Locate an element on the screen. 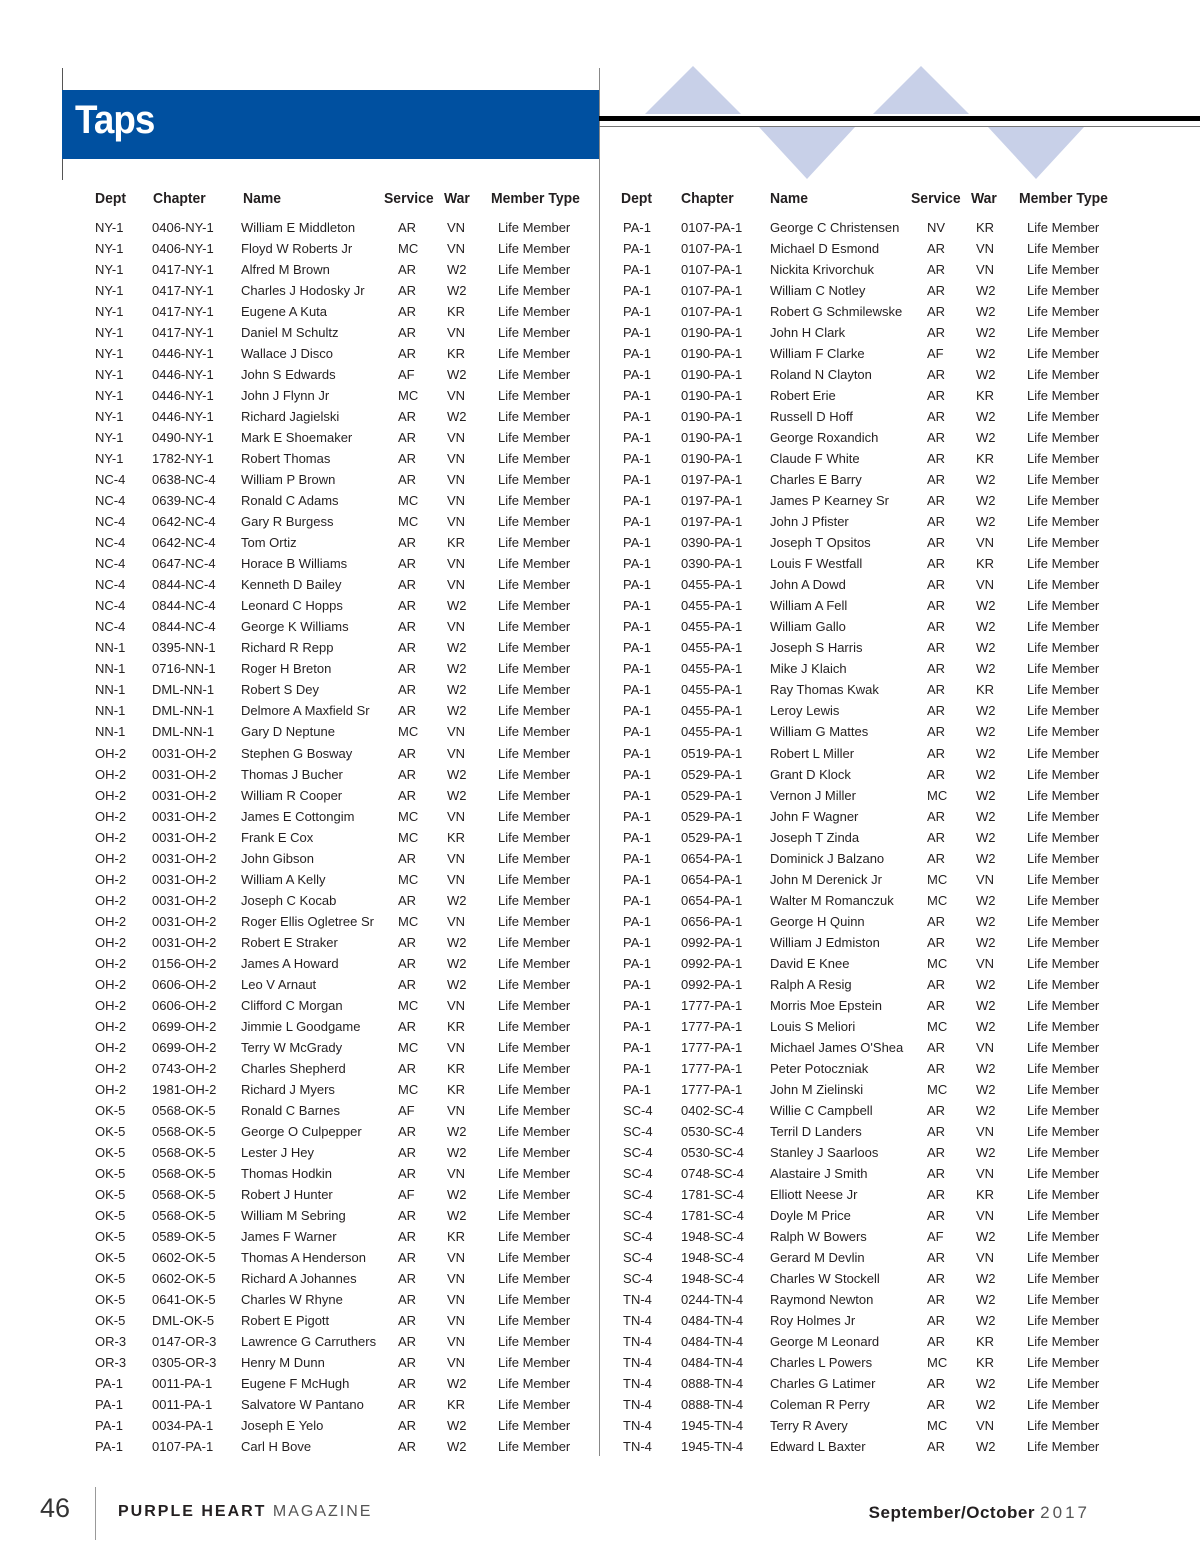 The image size is (1200, 1564). cell-chapter: 0484-TN-4 is located at coordinates (712, 1363).